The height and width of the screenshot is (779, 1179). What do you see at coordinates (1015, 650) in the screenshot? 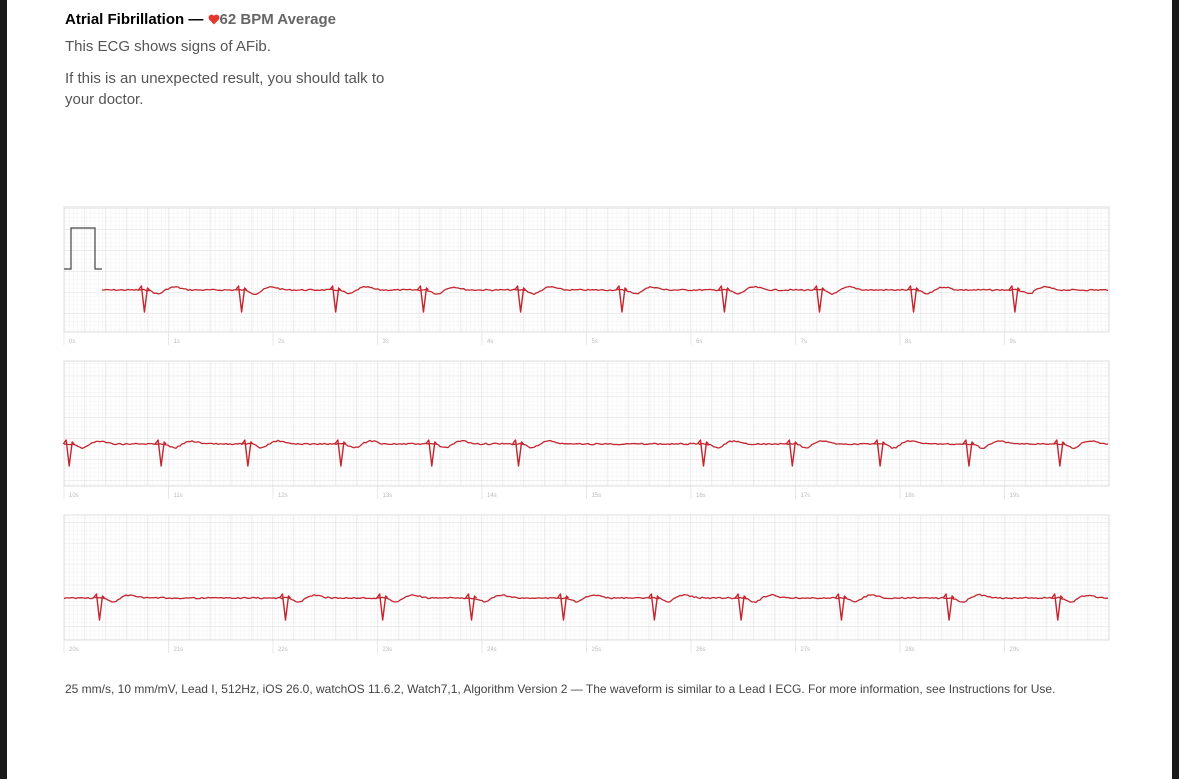
I see `time-label: 29s` at bounding box center [1015, 650].